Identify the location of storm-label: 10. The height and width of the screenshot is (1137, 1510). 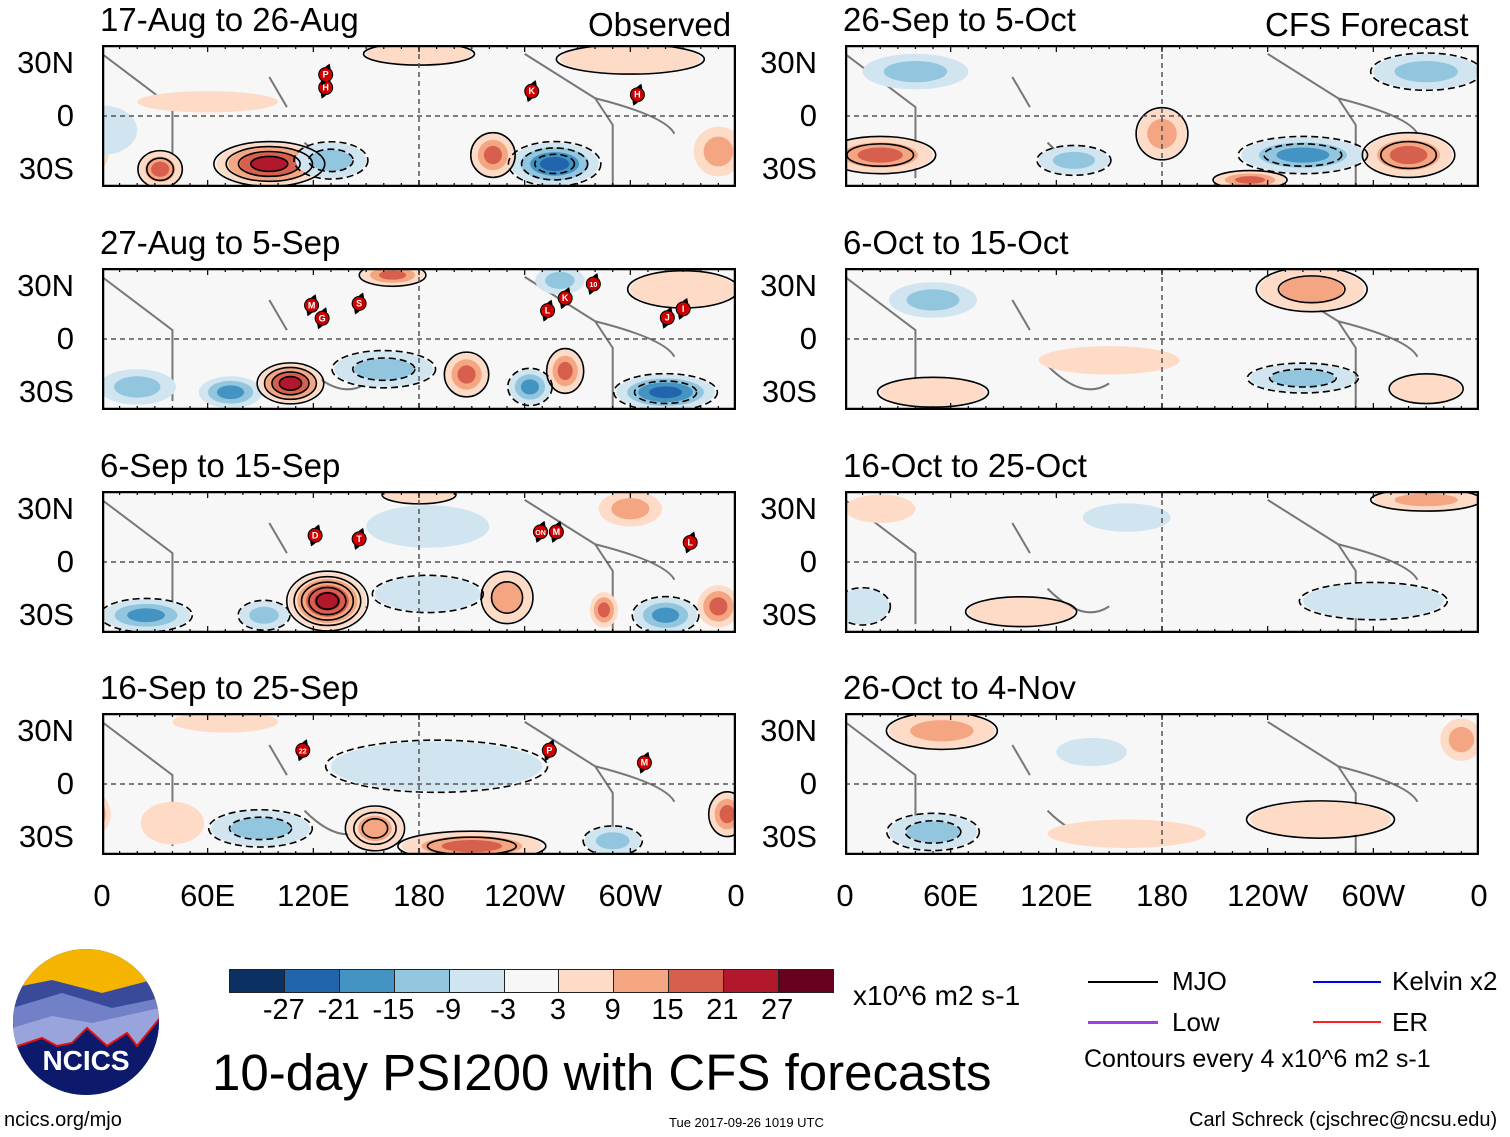
(593, 285).